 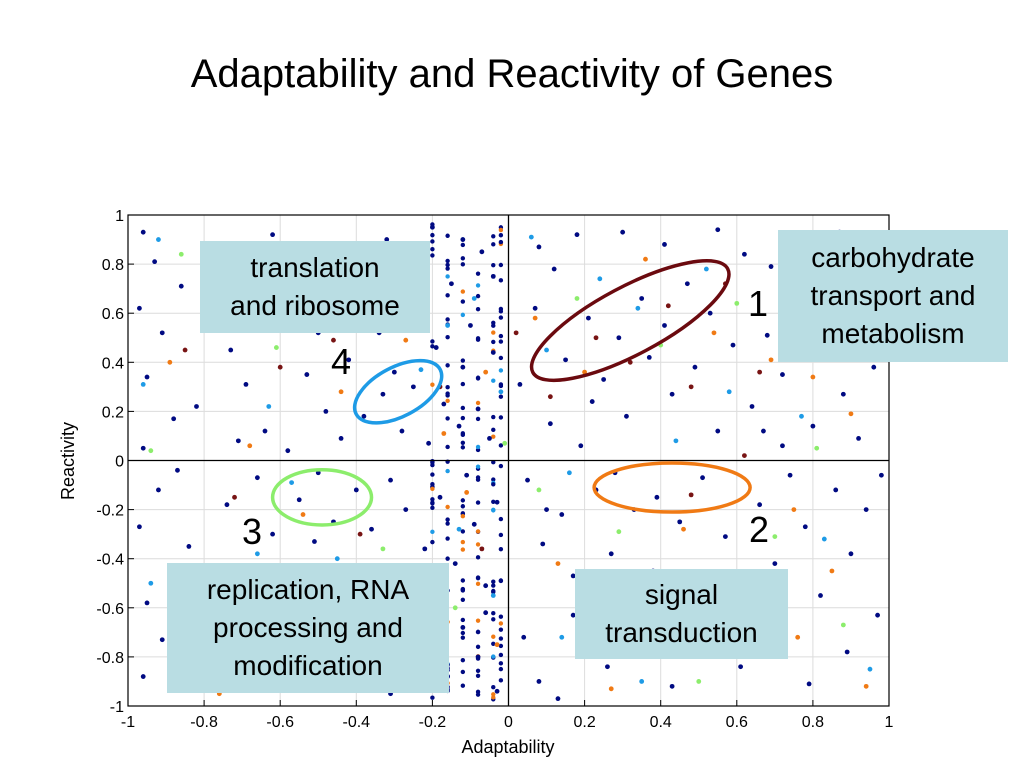 What do you see at coordinates (315, 287) in the screenshot?
I see `annotation-translation-ribosome: translation and ribosome` at bounding box center [315, 287].